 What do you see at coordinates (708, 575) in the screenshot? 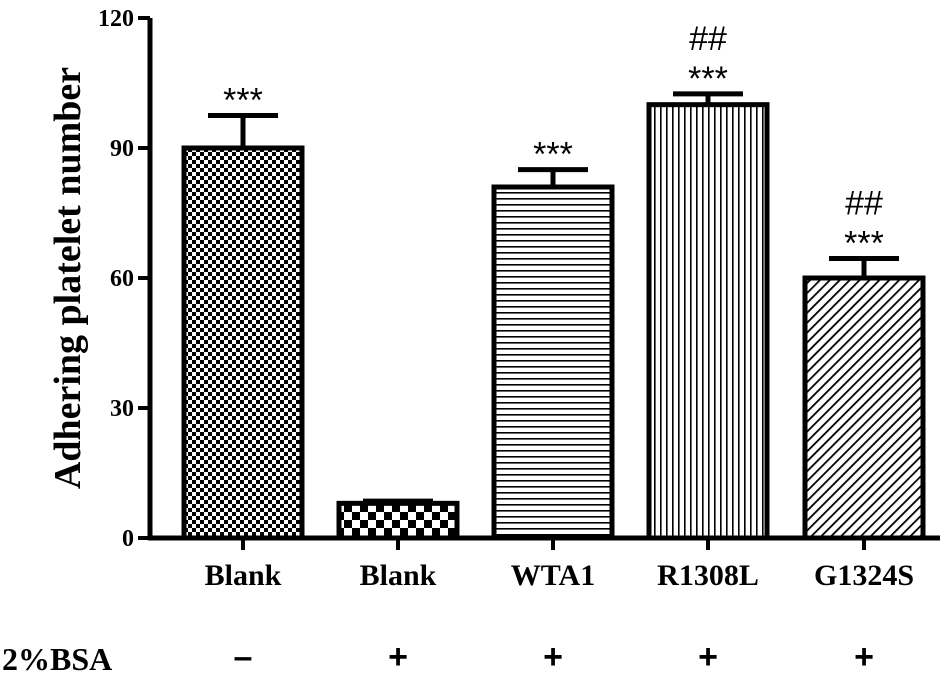
I see `x-tick-label: R1308L` at bounding box center [708, 575].